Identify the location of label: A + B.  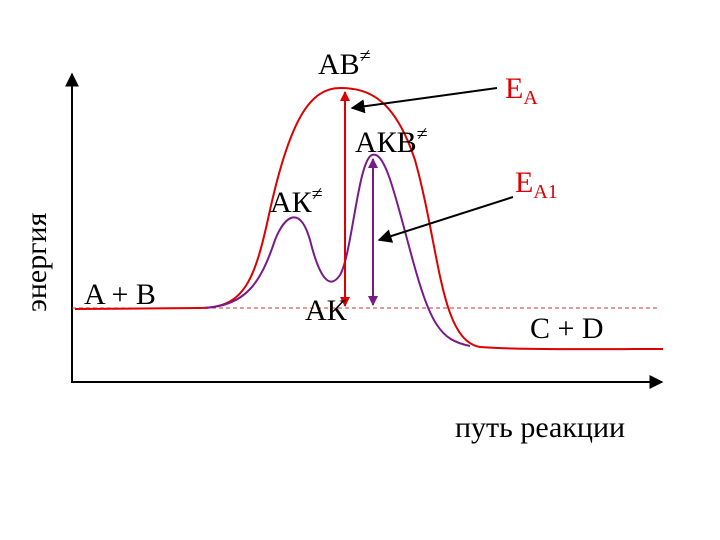
(120, 294).